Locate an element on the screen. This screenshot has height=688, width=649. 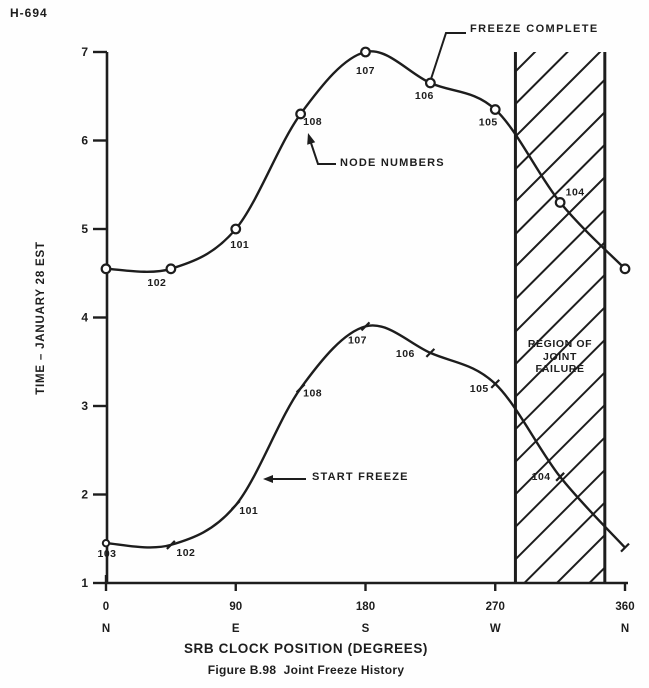
x-axis-tick-label: 270 is located at coordinates (495, 607).